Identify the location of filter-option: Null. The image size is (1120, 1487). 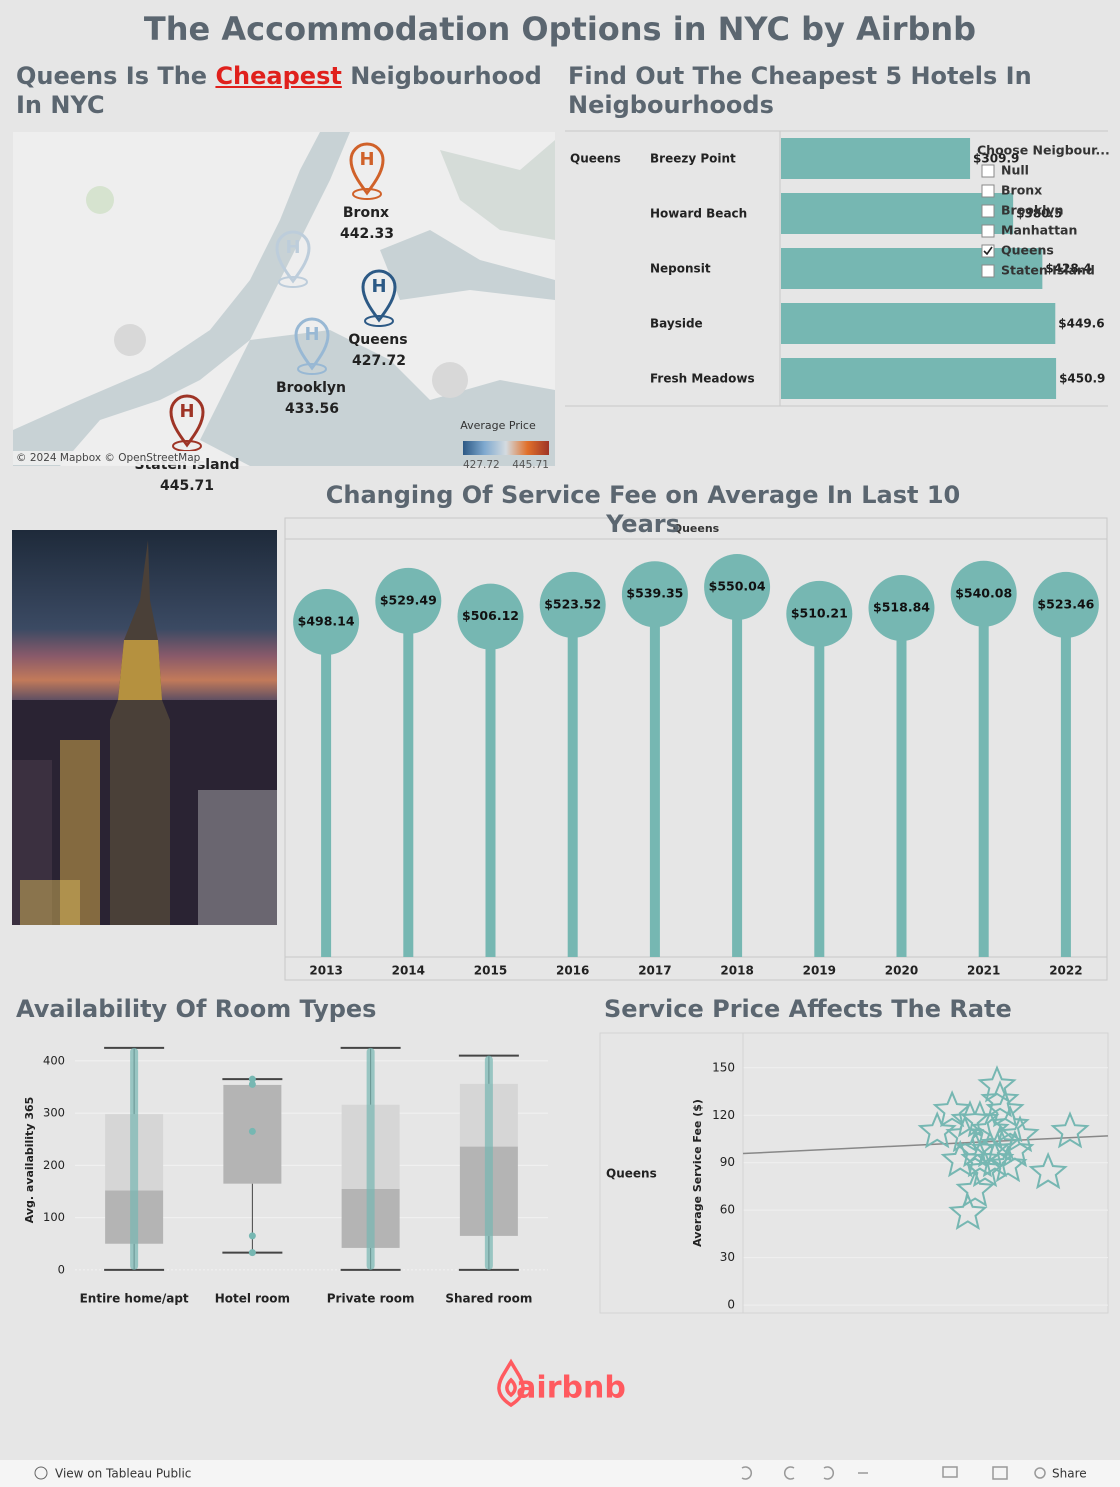
(1015, 170).